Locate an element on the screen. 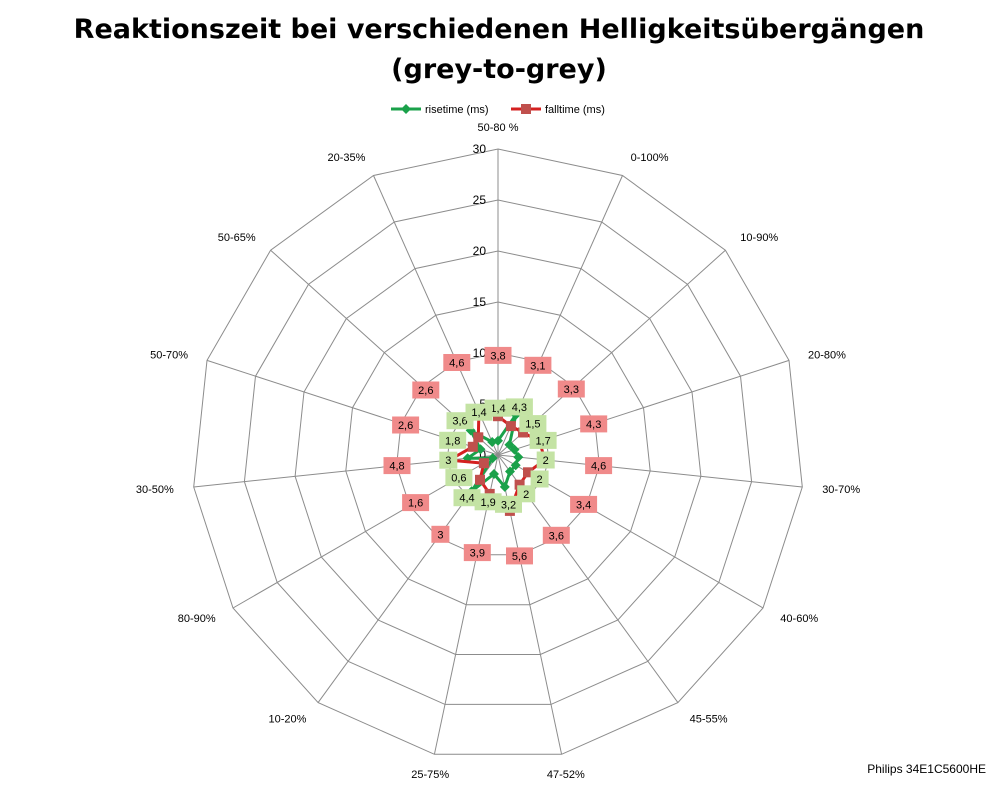  data-label: 5,6 is located at coordinates (519, 557).